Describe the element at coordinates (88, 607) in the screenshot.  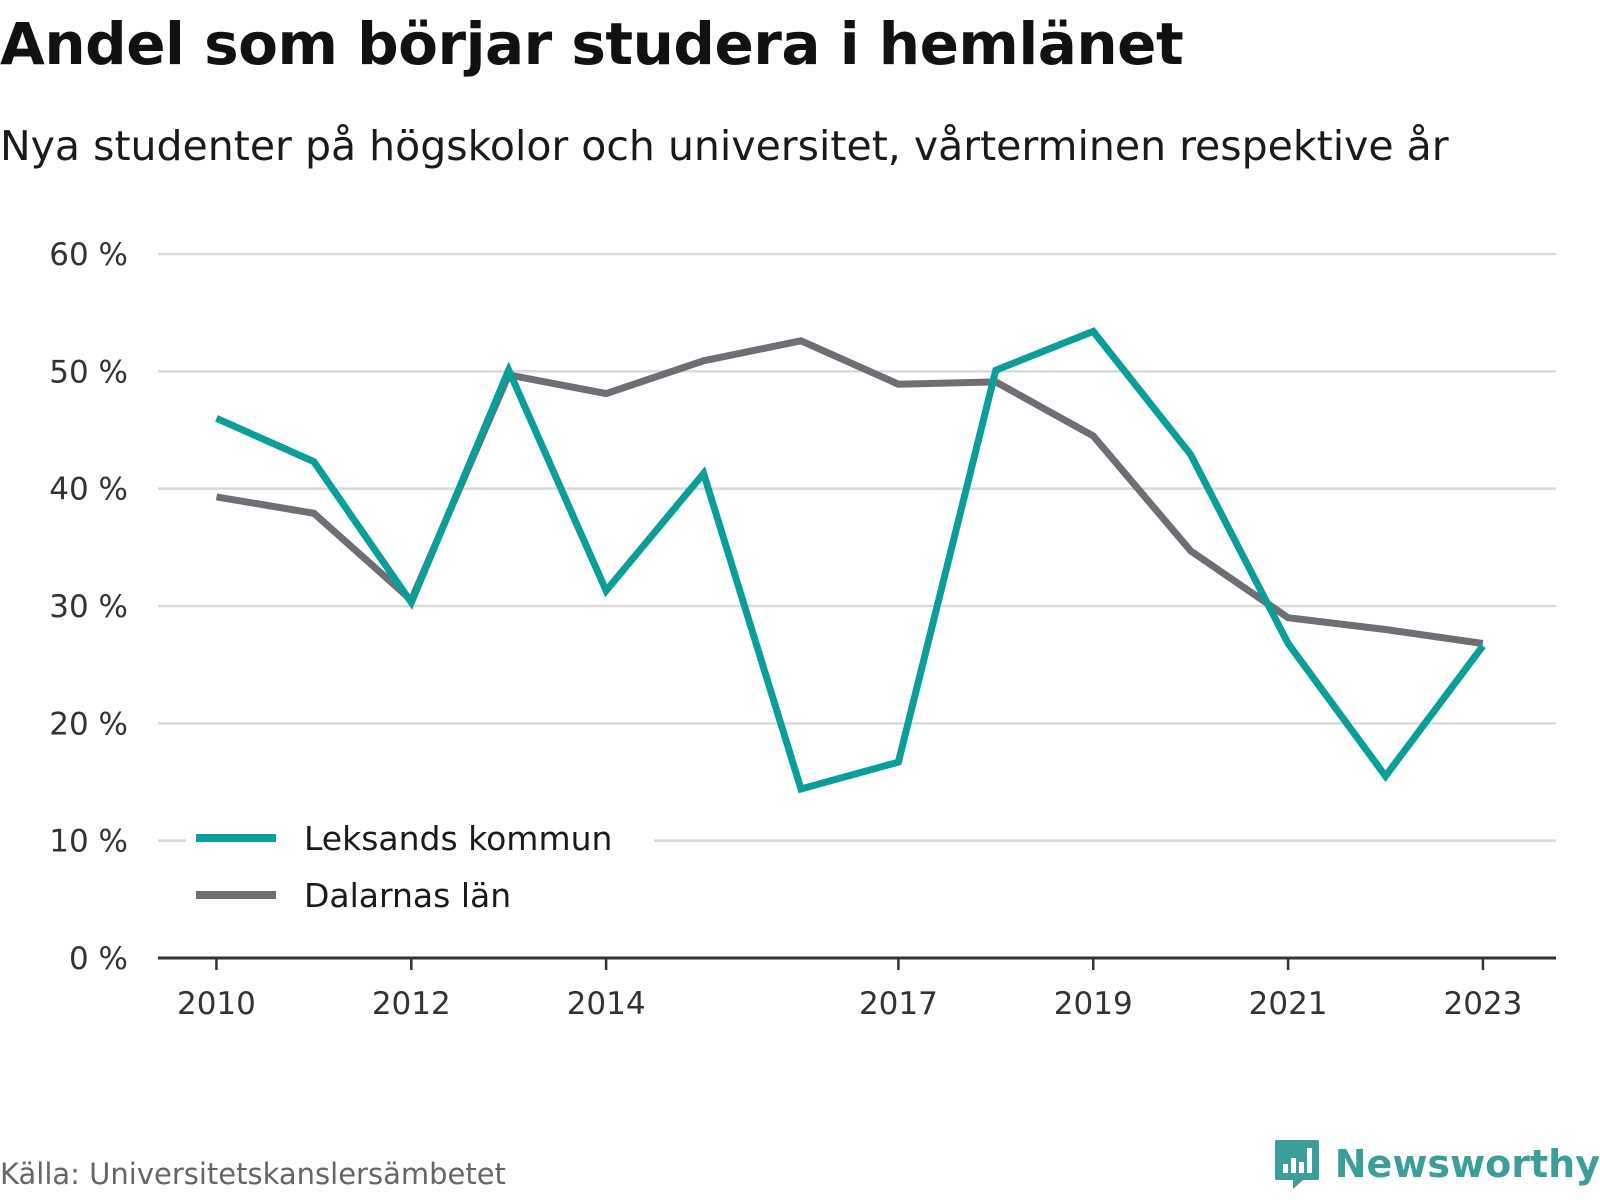
I see `y-tick-label: 30 %` at that location.